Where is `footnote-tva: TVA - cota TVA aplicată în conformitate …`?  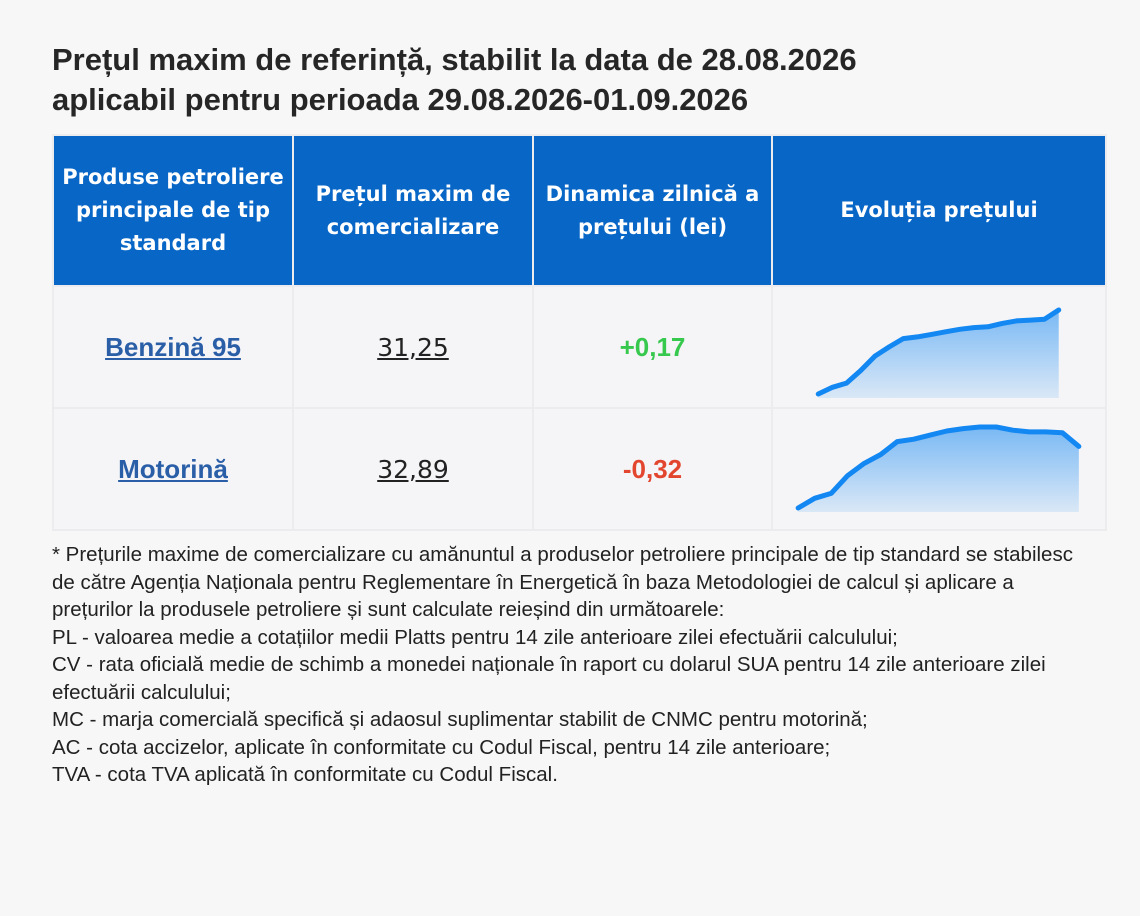 footnote-tva: TVA - cota TVA aplicată în conformitate … is located at coordinates (305, 774).